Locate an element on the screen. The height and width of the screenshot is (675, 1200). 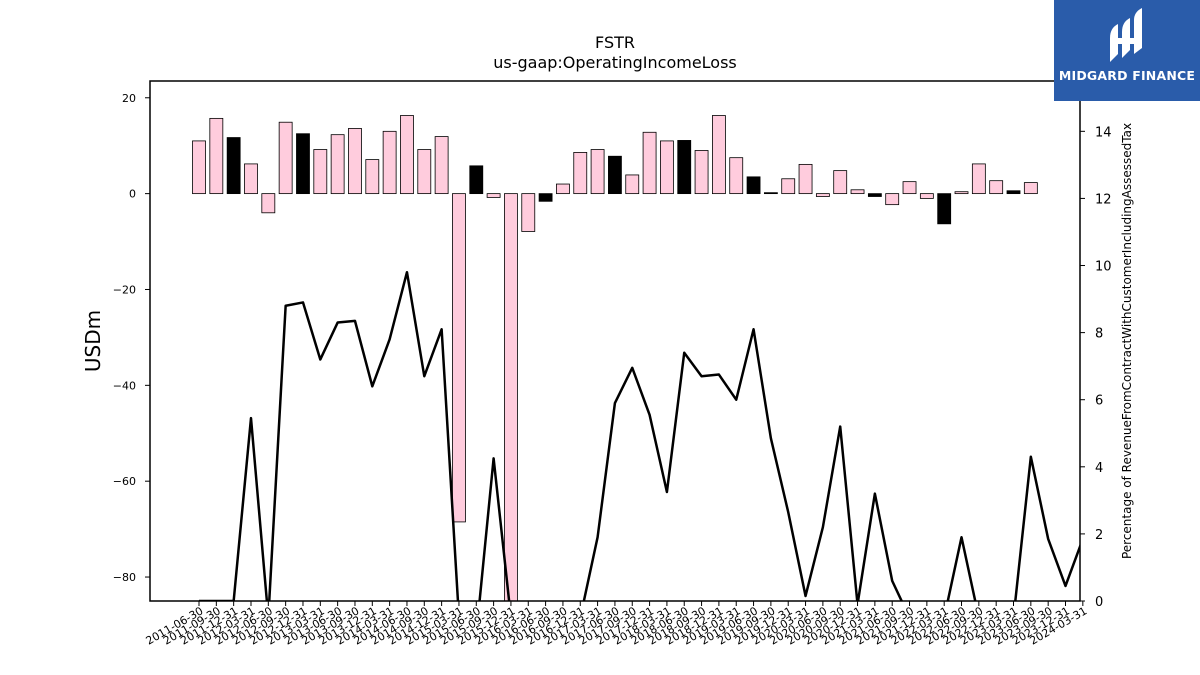
chart-title: FSTR is located at coordinates (615, 42).